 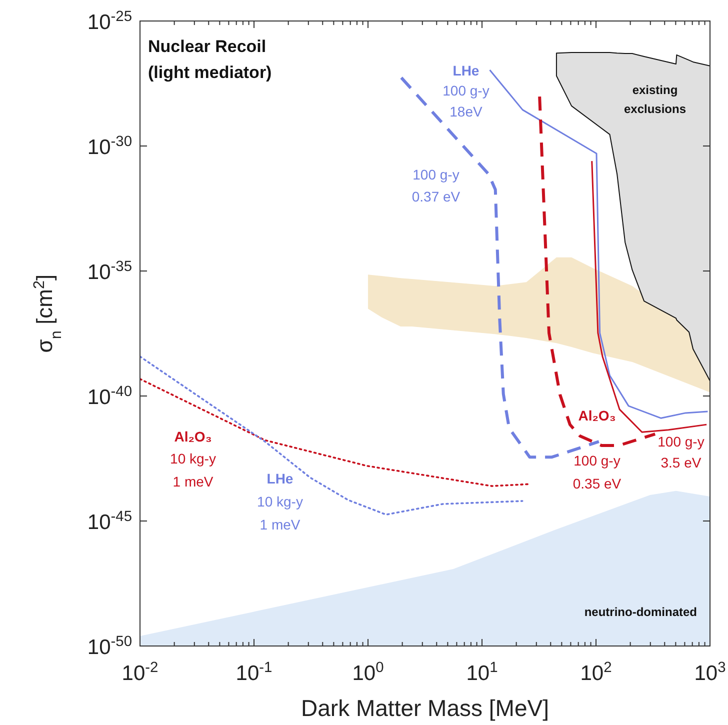 What do you see at coordinates (681, 452) in the screenshot?
I see `series-label: 100 g-y 3.5 eV` at bounding box center [681, 452].